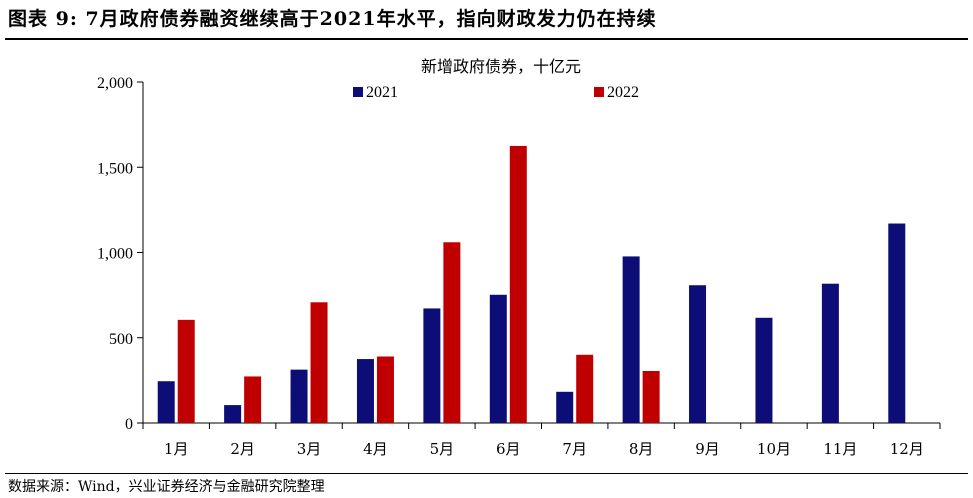 The height and width of the screenshot is (498, 973). What do you see at coordinates (574, 449) in the screenshot?
I see `x-tick-label: 7月` at bounding box center [574, 449].